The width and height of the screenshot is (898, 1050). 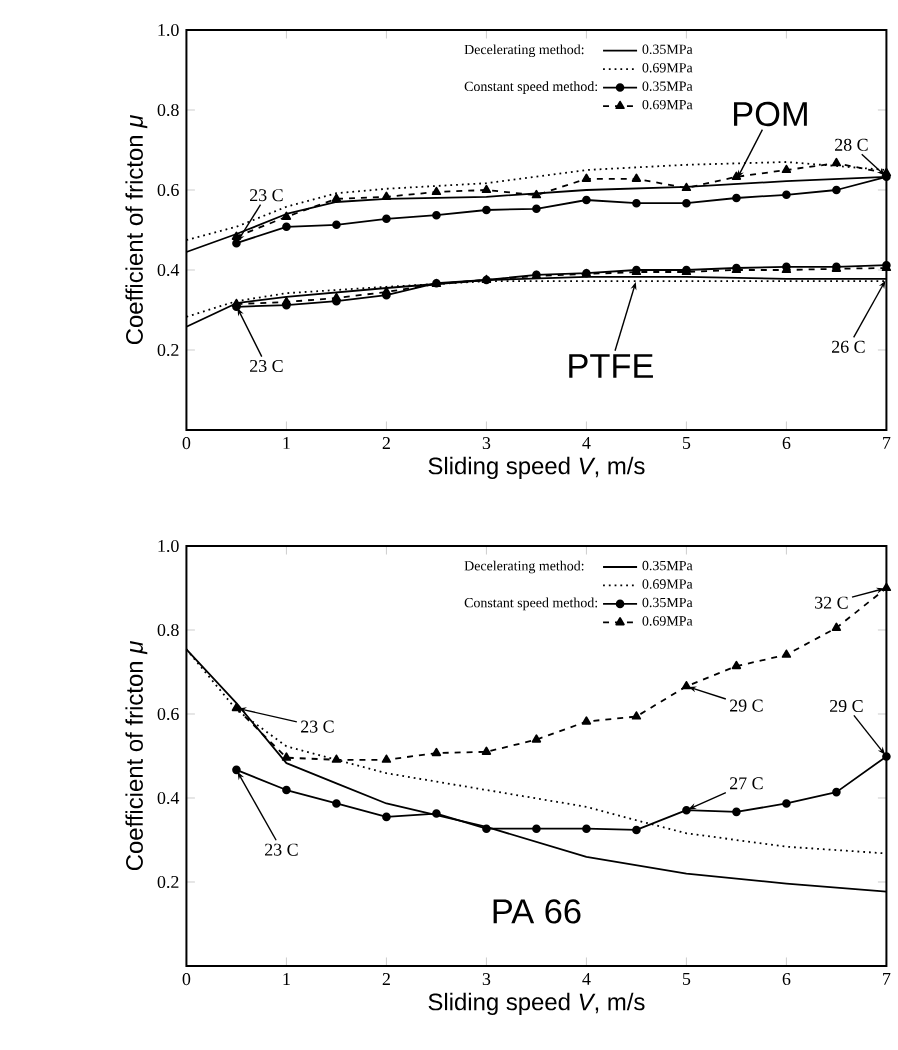 What do you see at coordinates (848, 346) in the screenshot?
I see `annotation: 26 C` at bounding box center [848, 346].